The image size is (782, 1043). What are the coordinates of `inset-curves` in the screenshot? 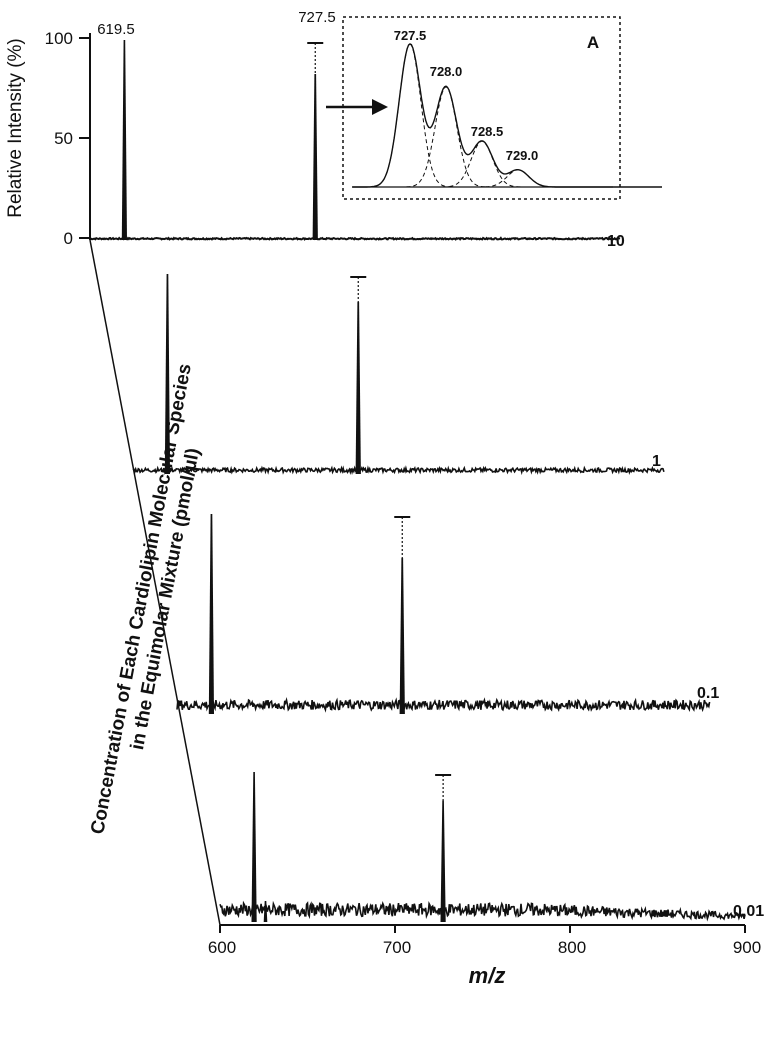 It's located at (507, 115).